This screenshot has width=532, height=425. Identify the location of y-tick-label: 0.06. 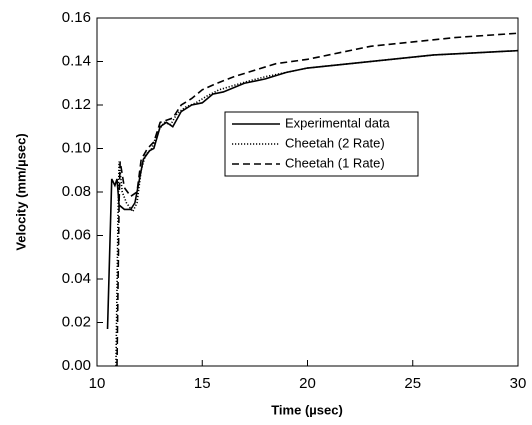
(76, 234).